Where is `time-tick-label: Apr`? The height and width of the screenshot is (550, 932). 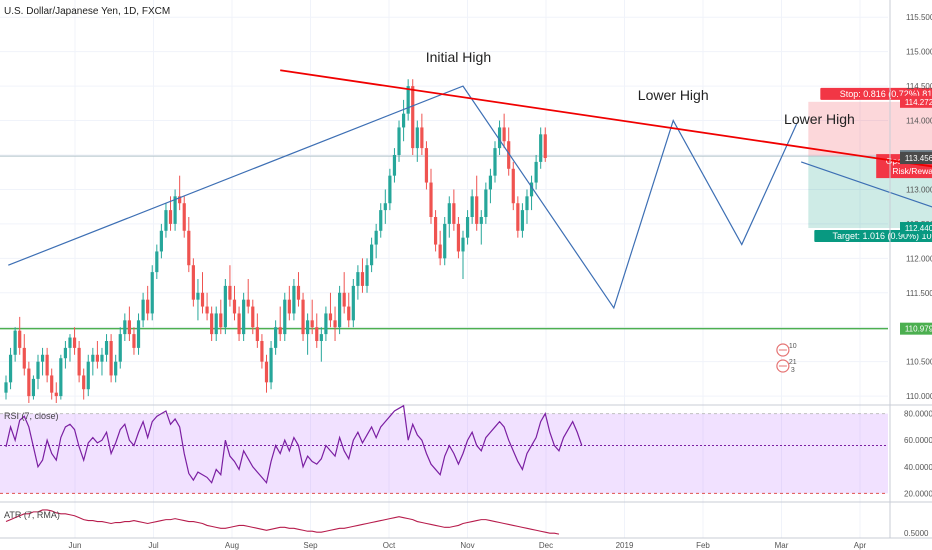
time-tick-label: Apr is located at coordinates (860, 545).